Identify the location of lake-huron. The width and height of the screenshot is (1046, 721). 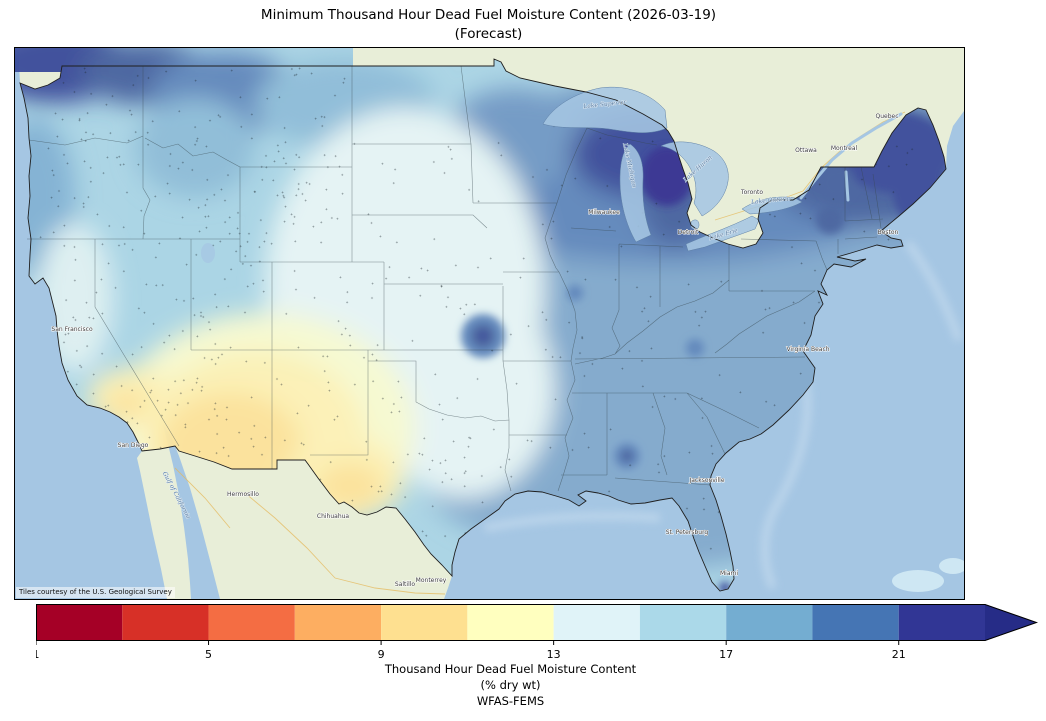
(694, 179).